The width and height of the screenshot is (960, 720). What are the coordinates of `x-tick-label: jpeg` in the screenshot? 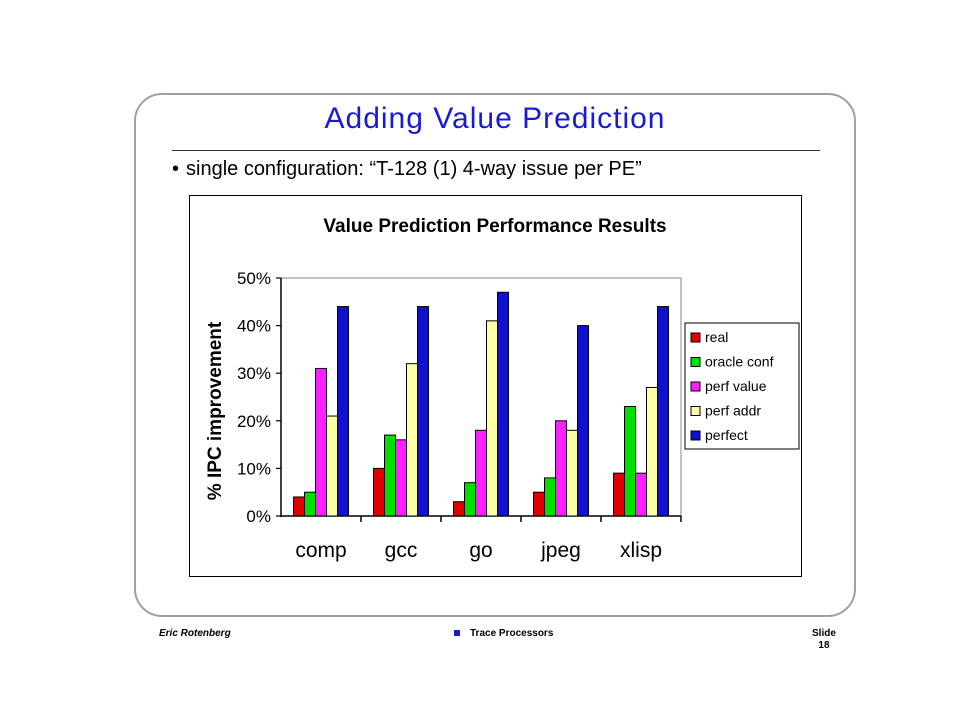 It's located at (560, 550).